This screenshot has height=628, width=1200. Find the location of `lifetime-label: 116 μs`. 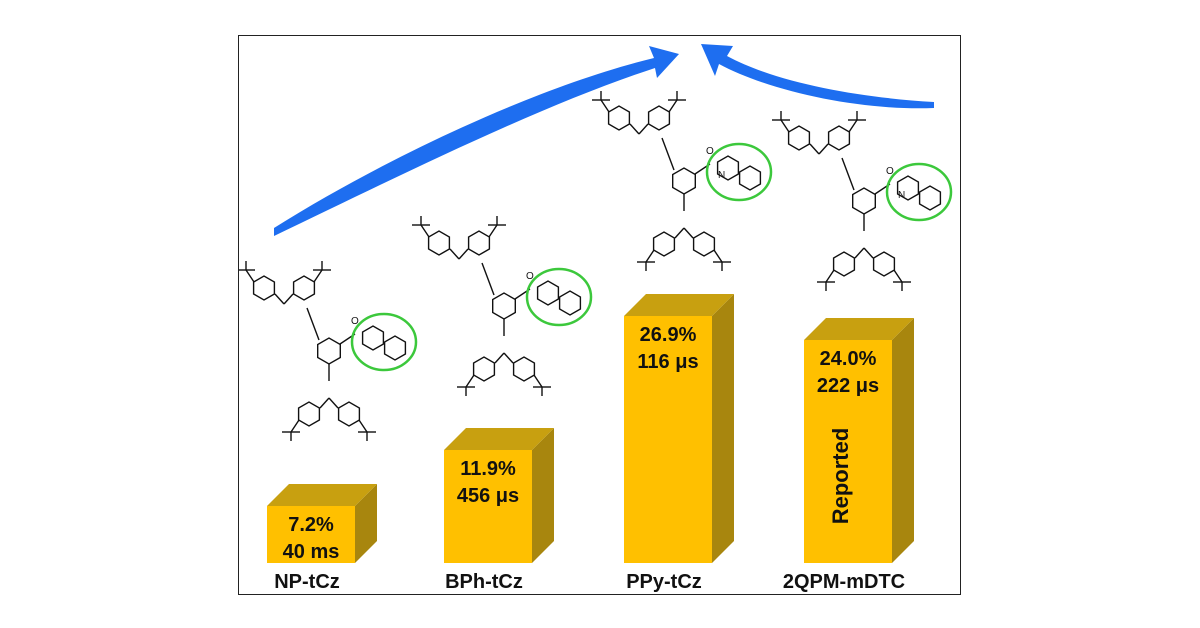

lifetime-label: 116 μs is located at coordinates (667, 362).